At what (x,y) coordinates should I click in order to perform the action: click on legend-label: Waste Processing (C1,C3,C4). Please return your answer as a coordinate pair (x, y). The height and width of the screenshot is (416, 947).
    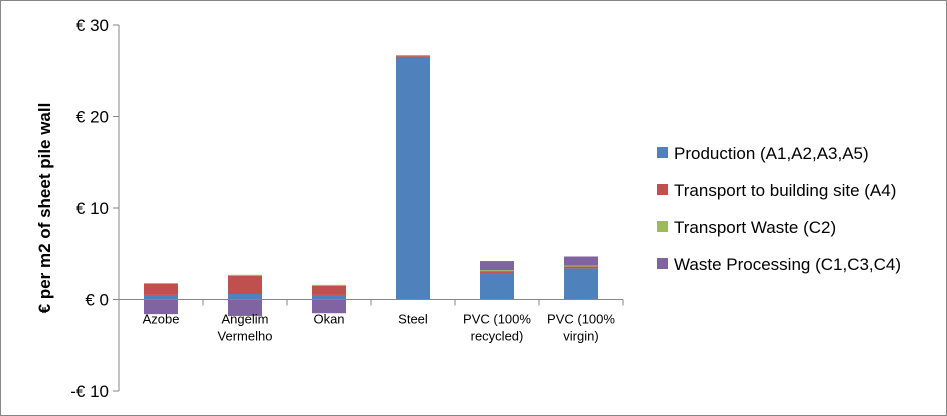
    Looking at the image, I should click on (787, 264).